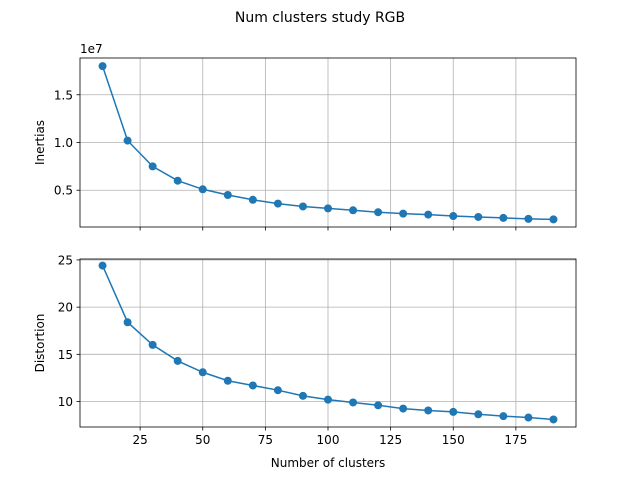 This screenshot has height=480, width=640. What do you see at coordinates (91, 49) in the screenshot?
I see `inertia-offset-text: 1e7` at bounding box center [91, 49].